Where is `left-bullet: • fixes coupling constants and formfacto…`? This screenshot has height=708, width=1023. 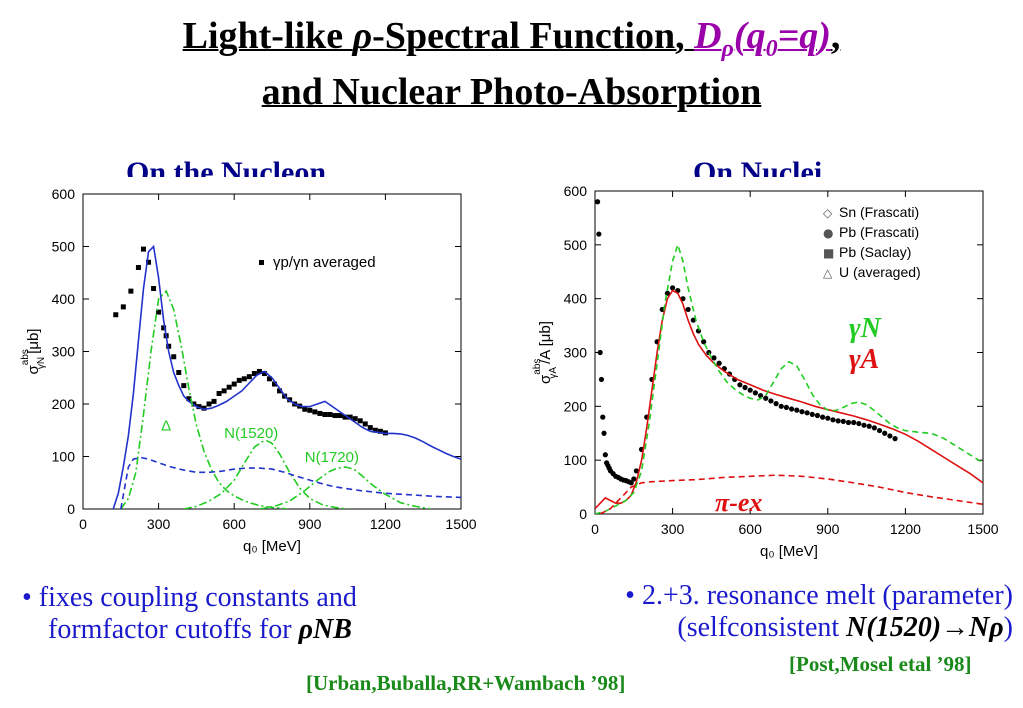
left-bullet: • fixes coupling constants and formfacto… is located at coordinates (189, 614).